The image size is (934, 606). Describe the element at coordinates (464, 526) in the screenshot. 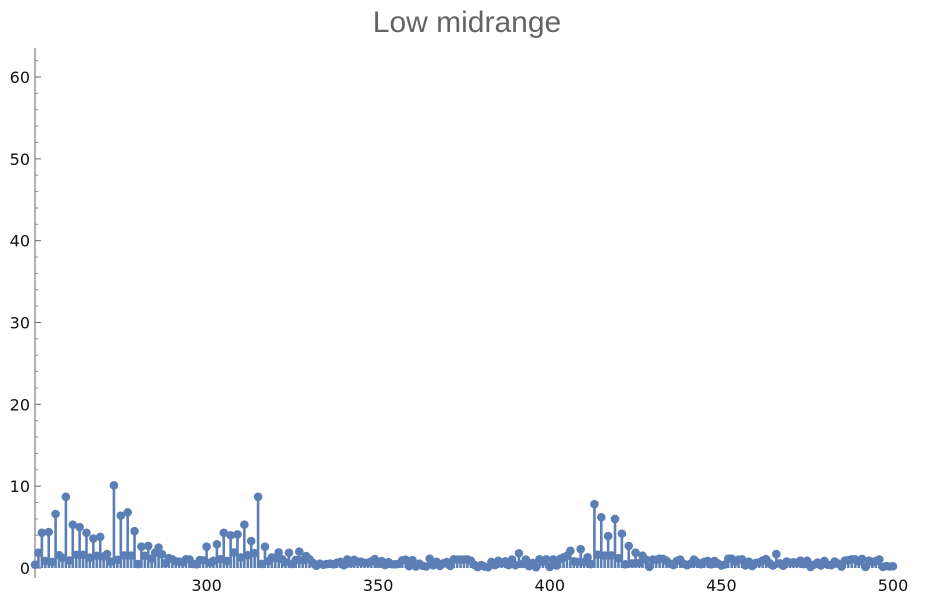

I see `points-layer` at that location.